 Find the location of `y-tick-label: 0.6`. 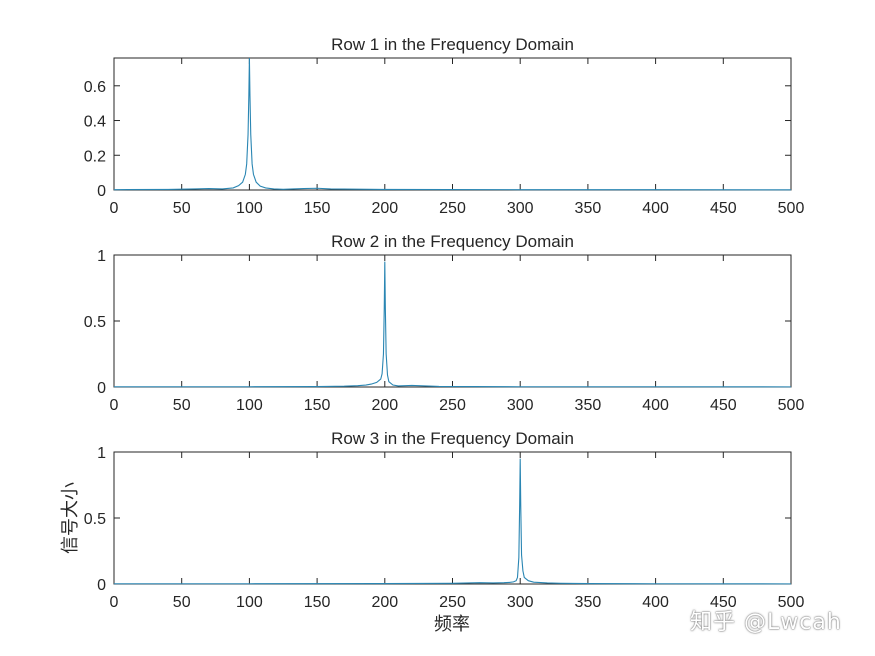

y-tick-label: 0.6 is located at coordinates (95, 87).